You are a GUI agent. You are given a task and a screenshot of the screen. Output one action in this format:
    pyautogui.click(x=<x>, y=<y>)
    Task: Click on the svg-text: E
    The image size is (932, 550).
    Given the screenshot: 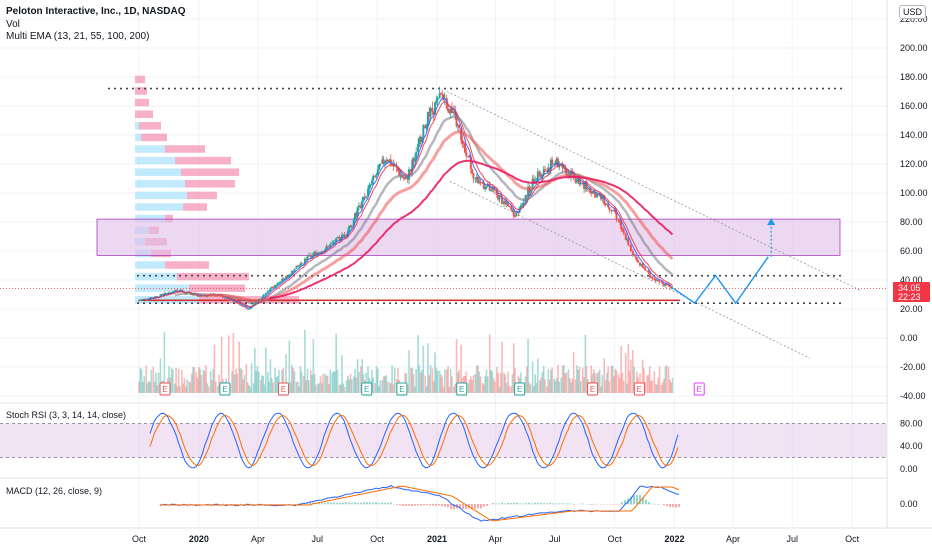 What is the action you would take?
    pyautogui.click(x=519, y=389)
    